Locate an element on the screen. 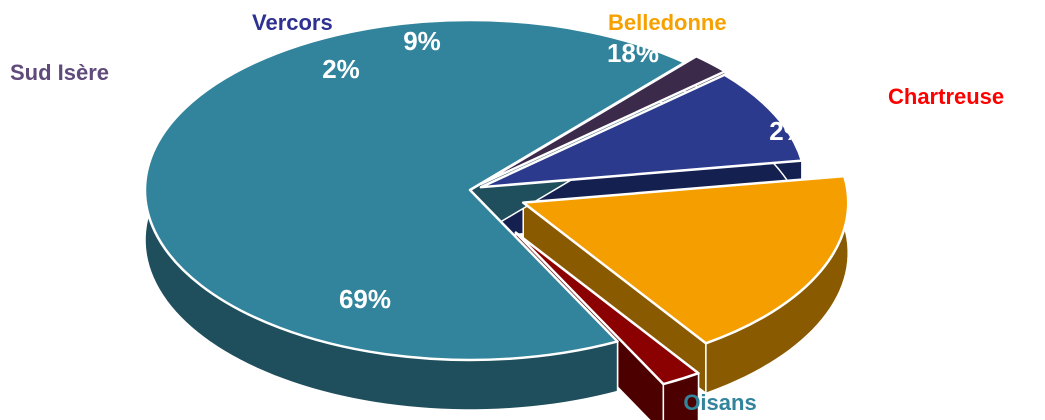 Image resolution: width=1045 pixels, height=420 pixels. name-label-chartreuse: Chartreuse is located at coordinates (946, 96).